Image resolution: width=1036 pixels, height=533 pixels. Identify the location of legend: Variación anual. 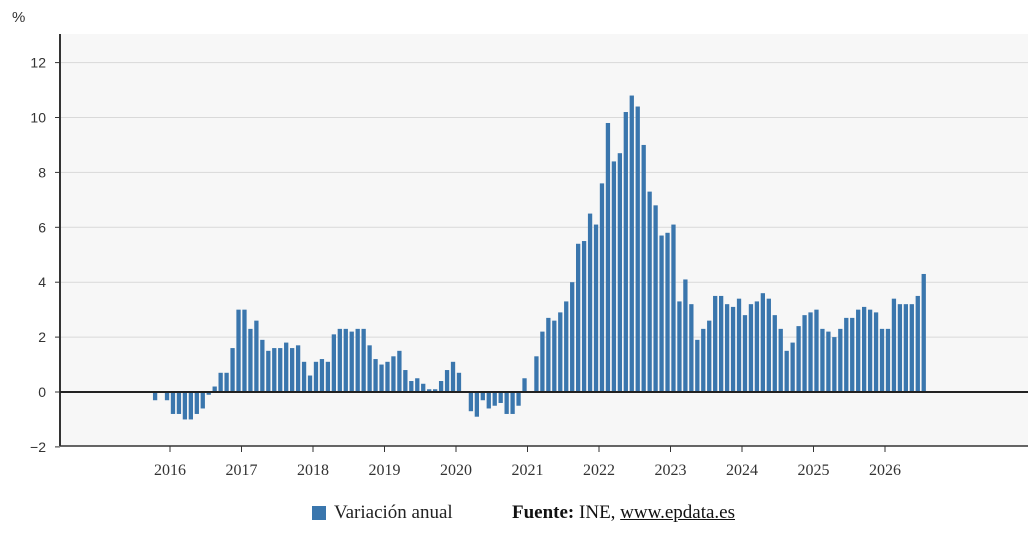
(382, 513).